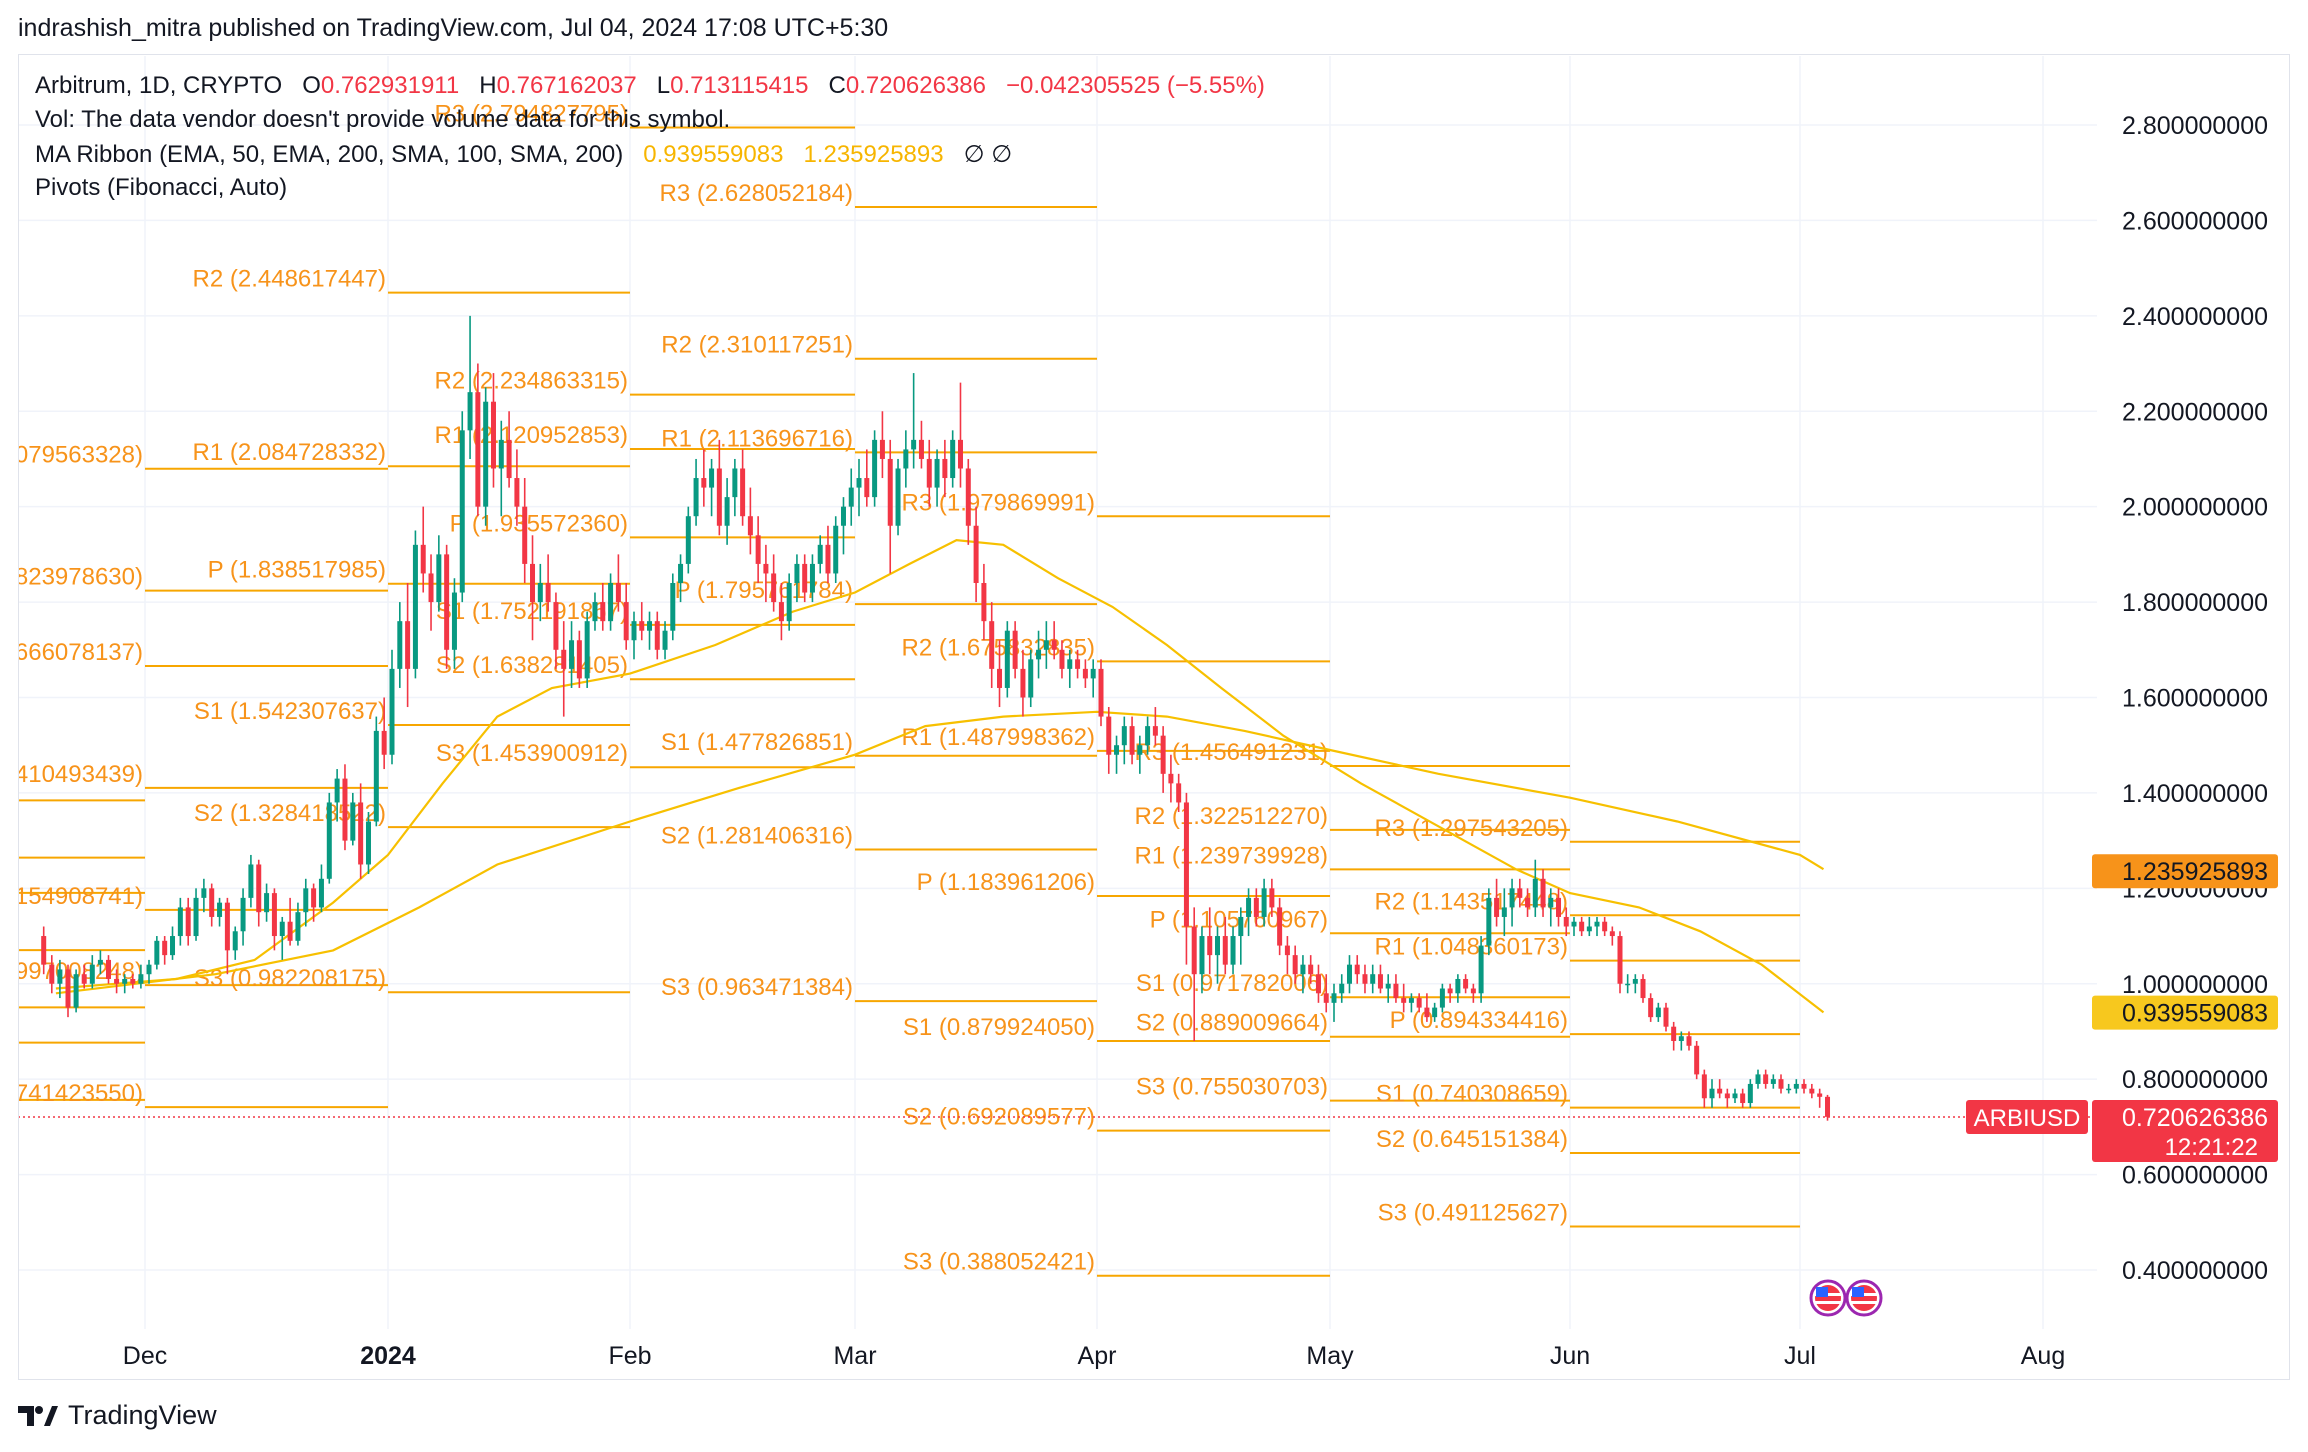  I want to click on us-flag-icon, so click(1846, 1298).